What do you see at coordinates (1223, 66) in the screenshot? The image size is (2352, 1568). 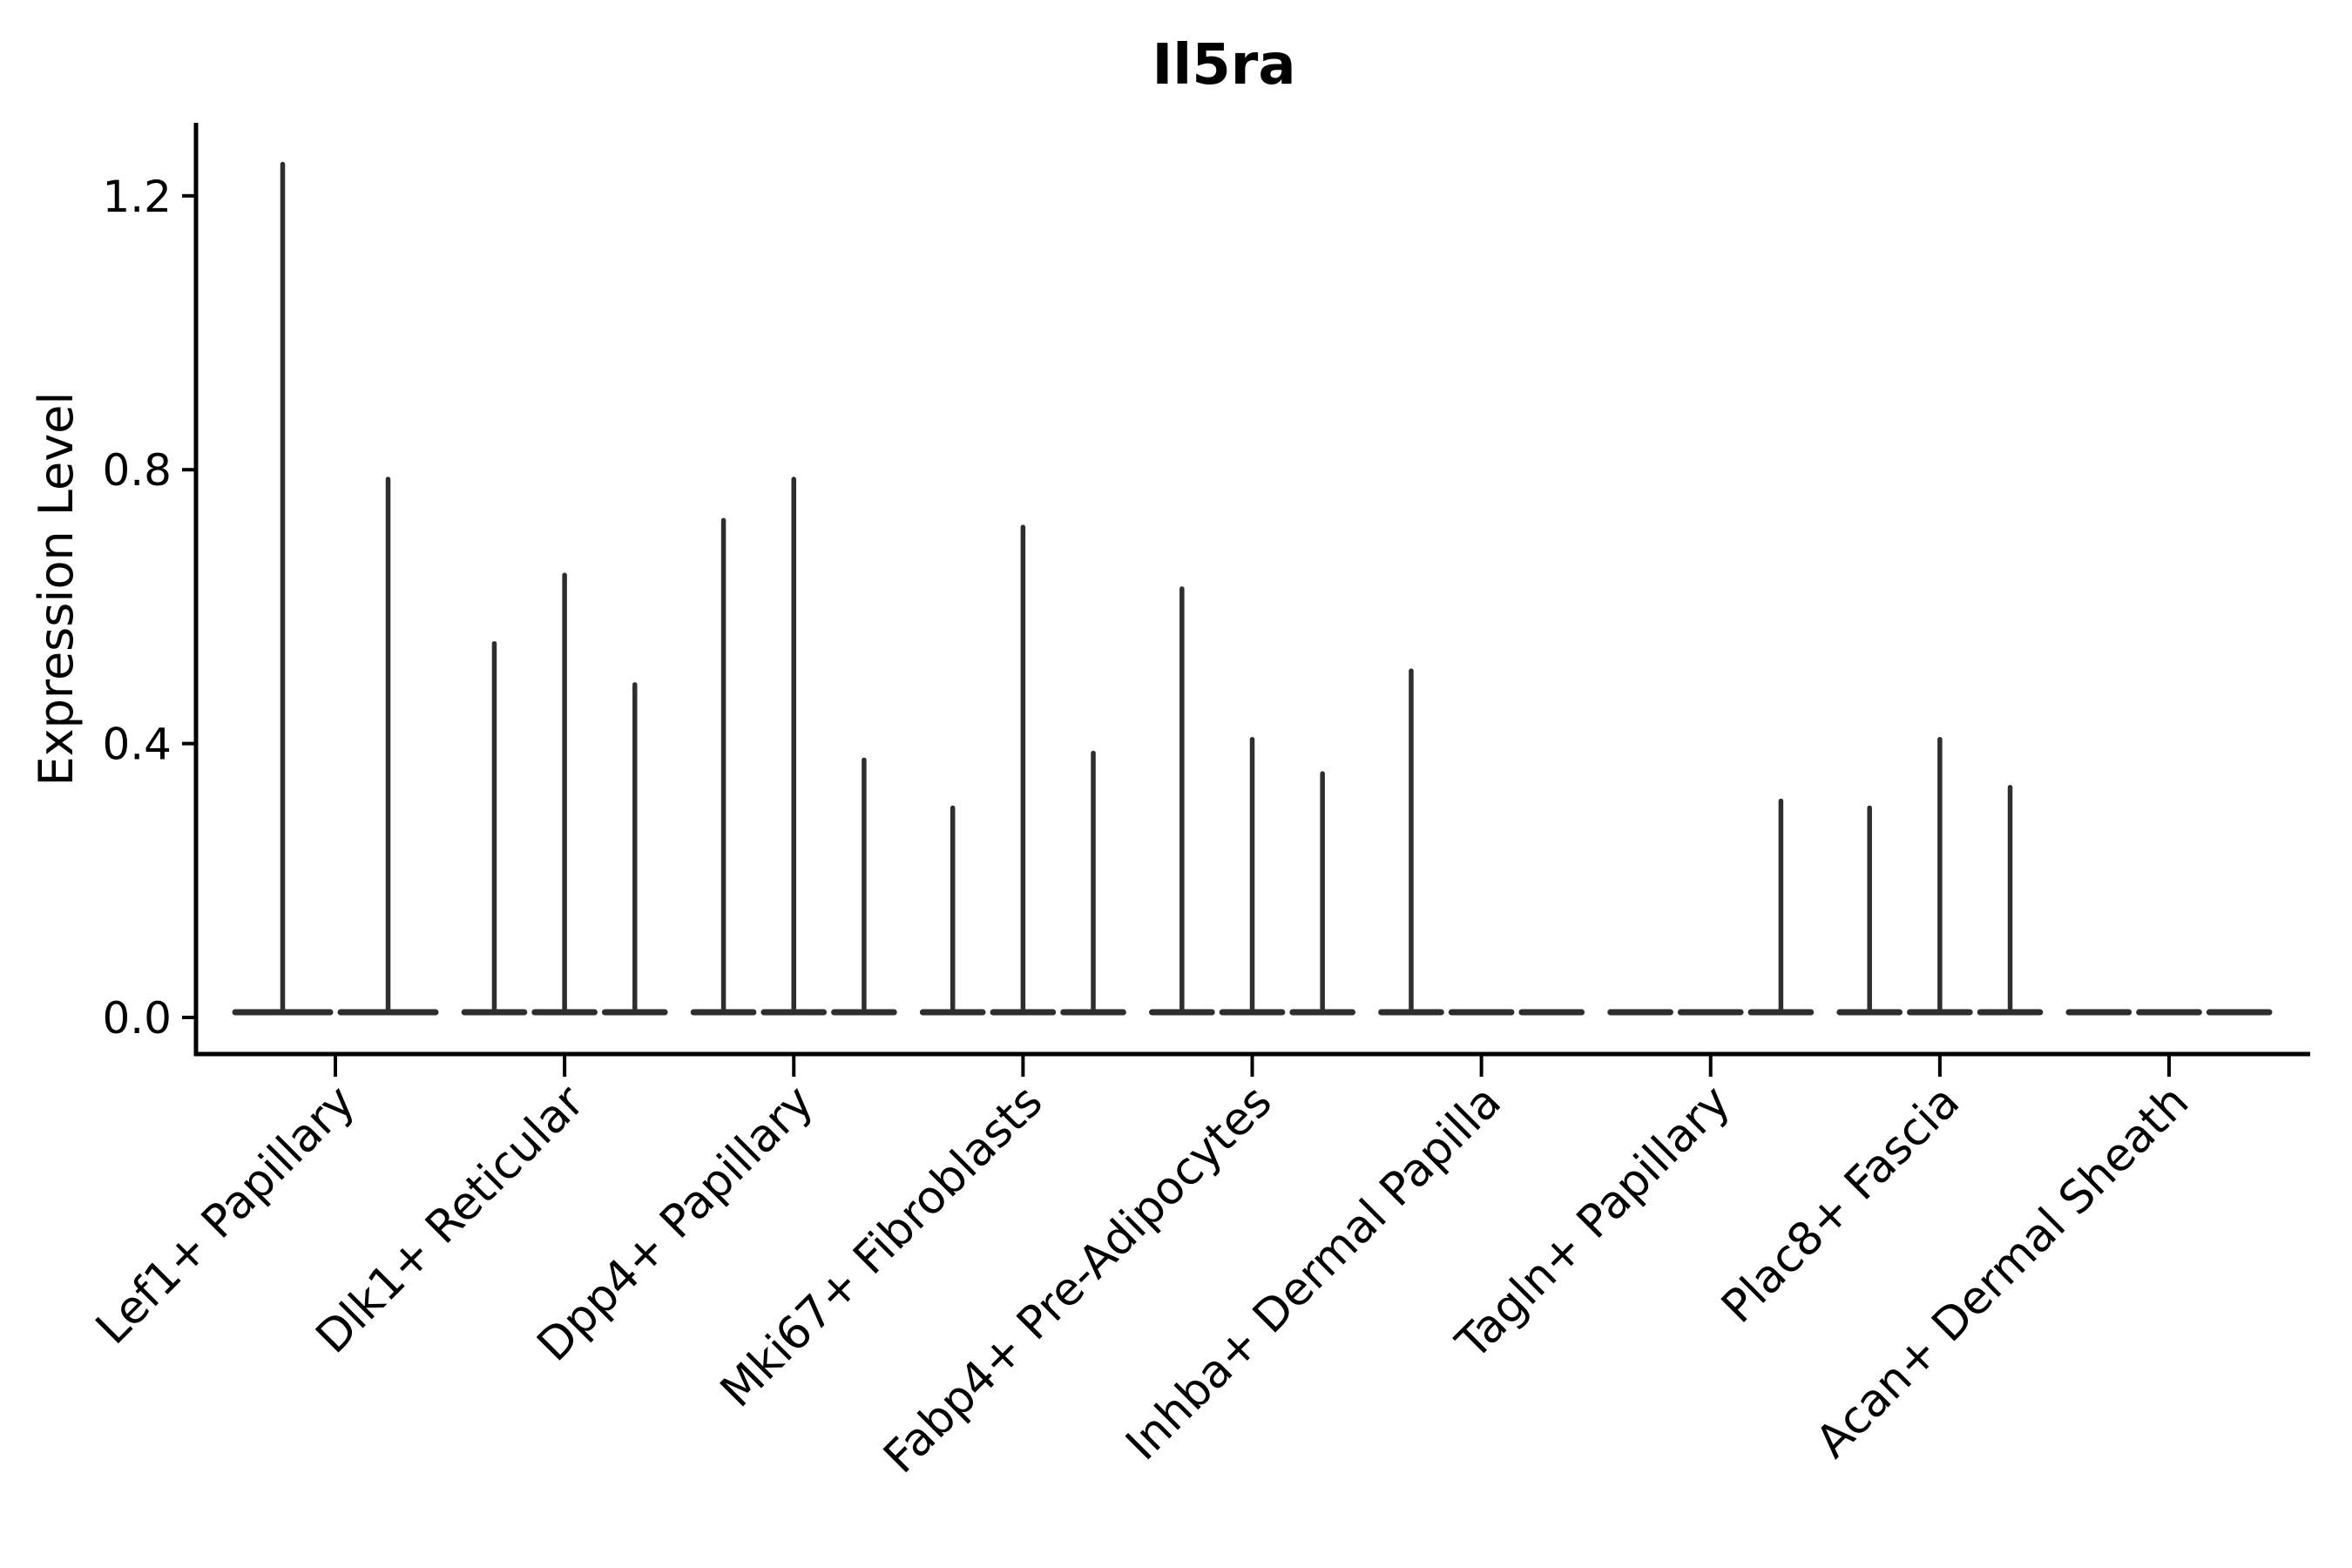 I see `chart-title: Il5ra` at bounding box center [1223, 66].